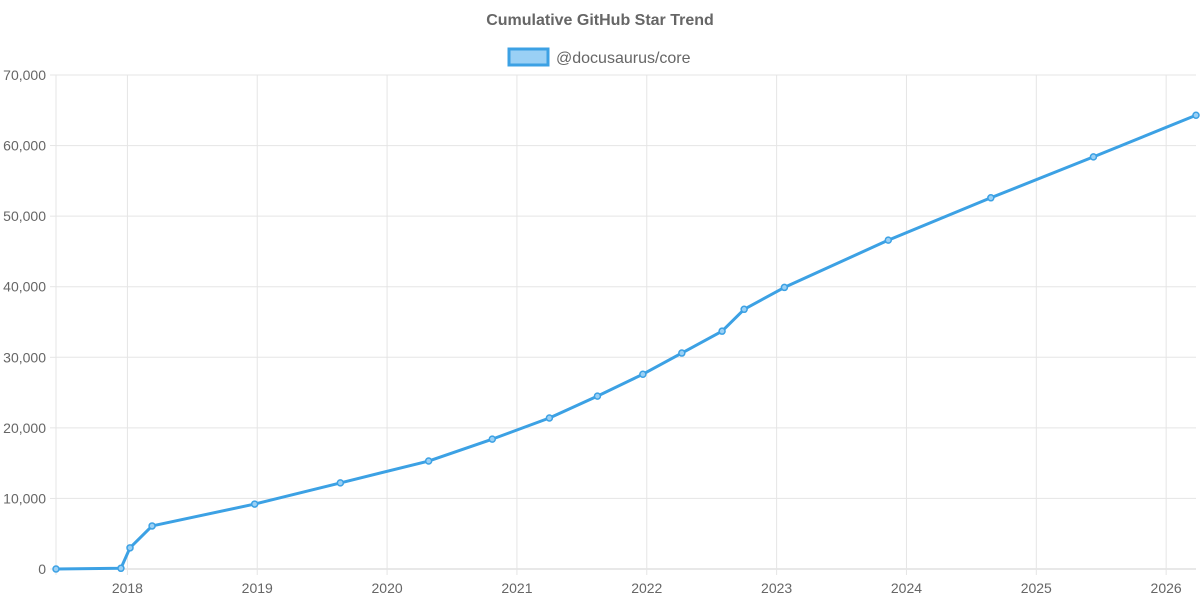 The width and height of the screenshot is (1200, 600). I want to click on x-tick-label: 2022, so click(646, 588).